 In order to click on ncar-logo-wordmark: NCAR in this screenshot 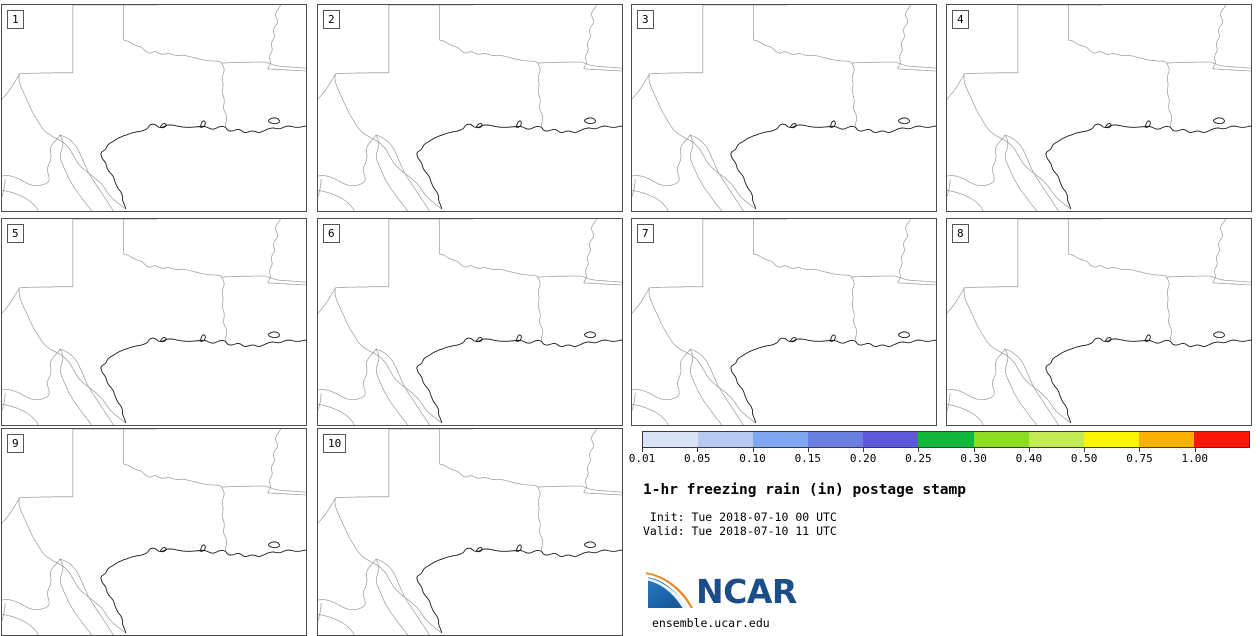, I will do `click(746, 591)`.